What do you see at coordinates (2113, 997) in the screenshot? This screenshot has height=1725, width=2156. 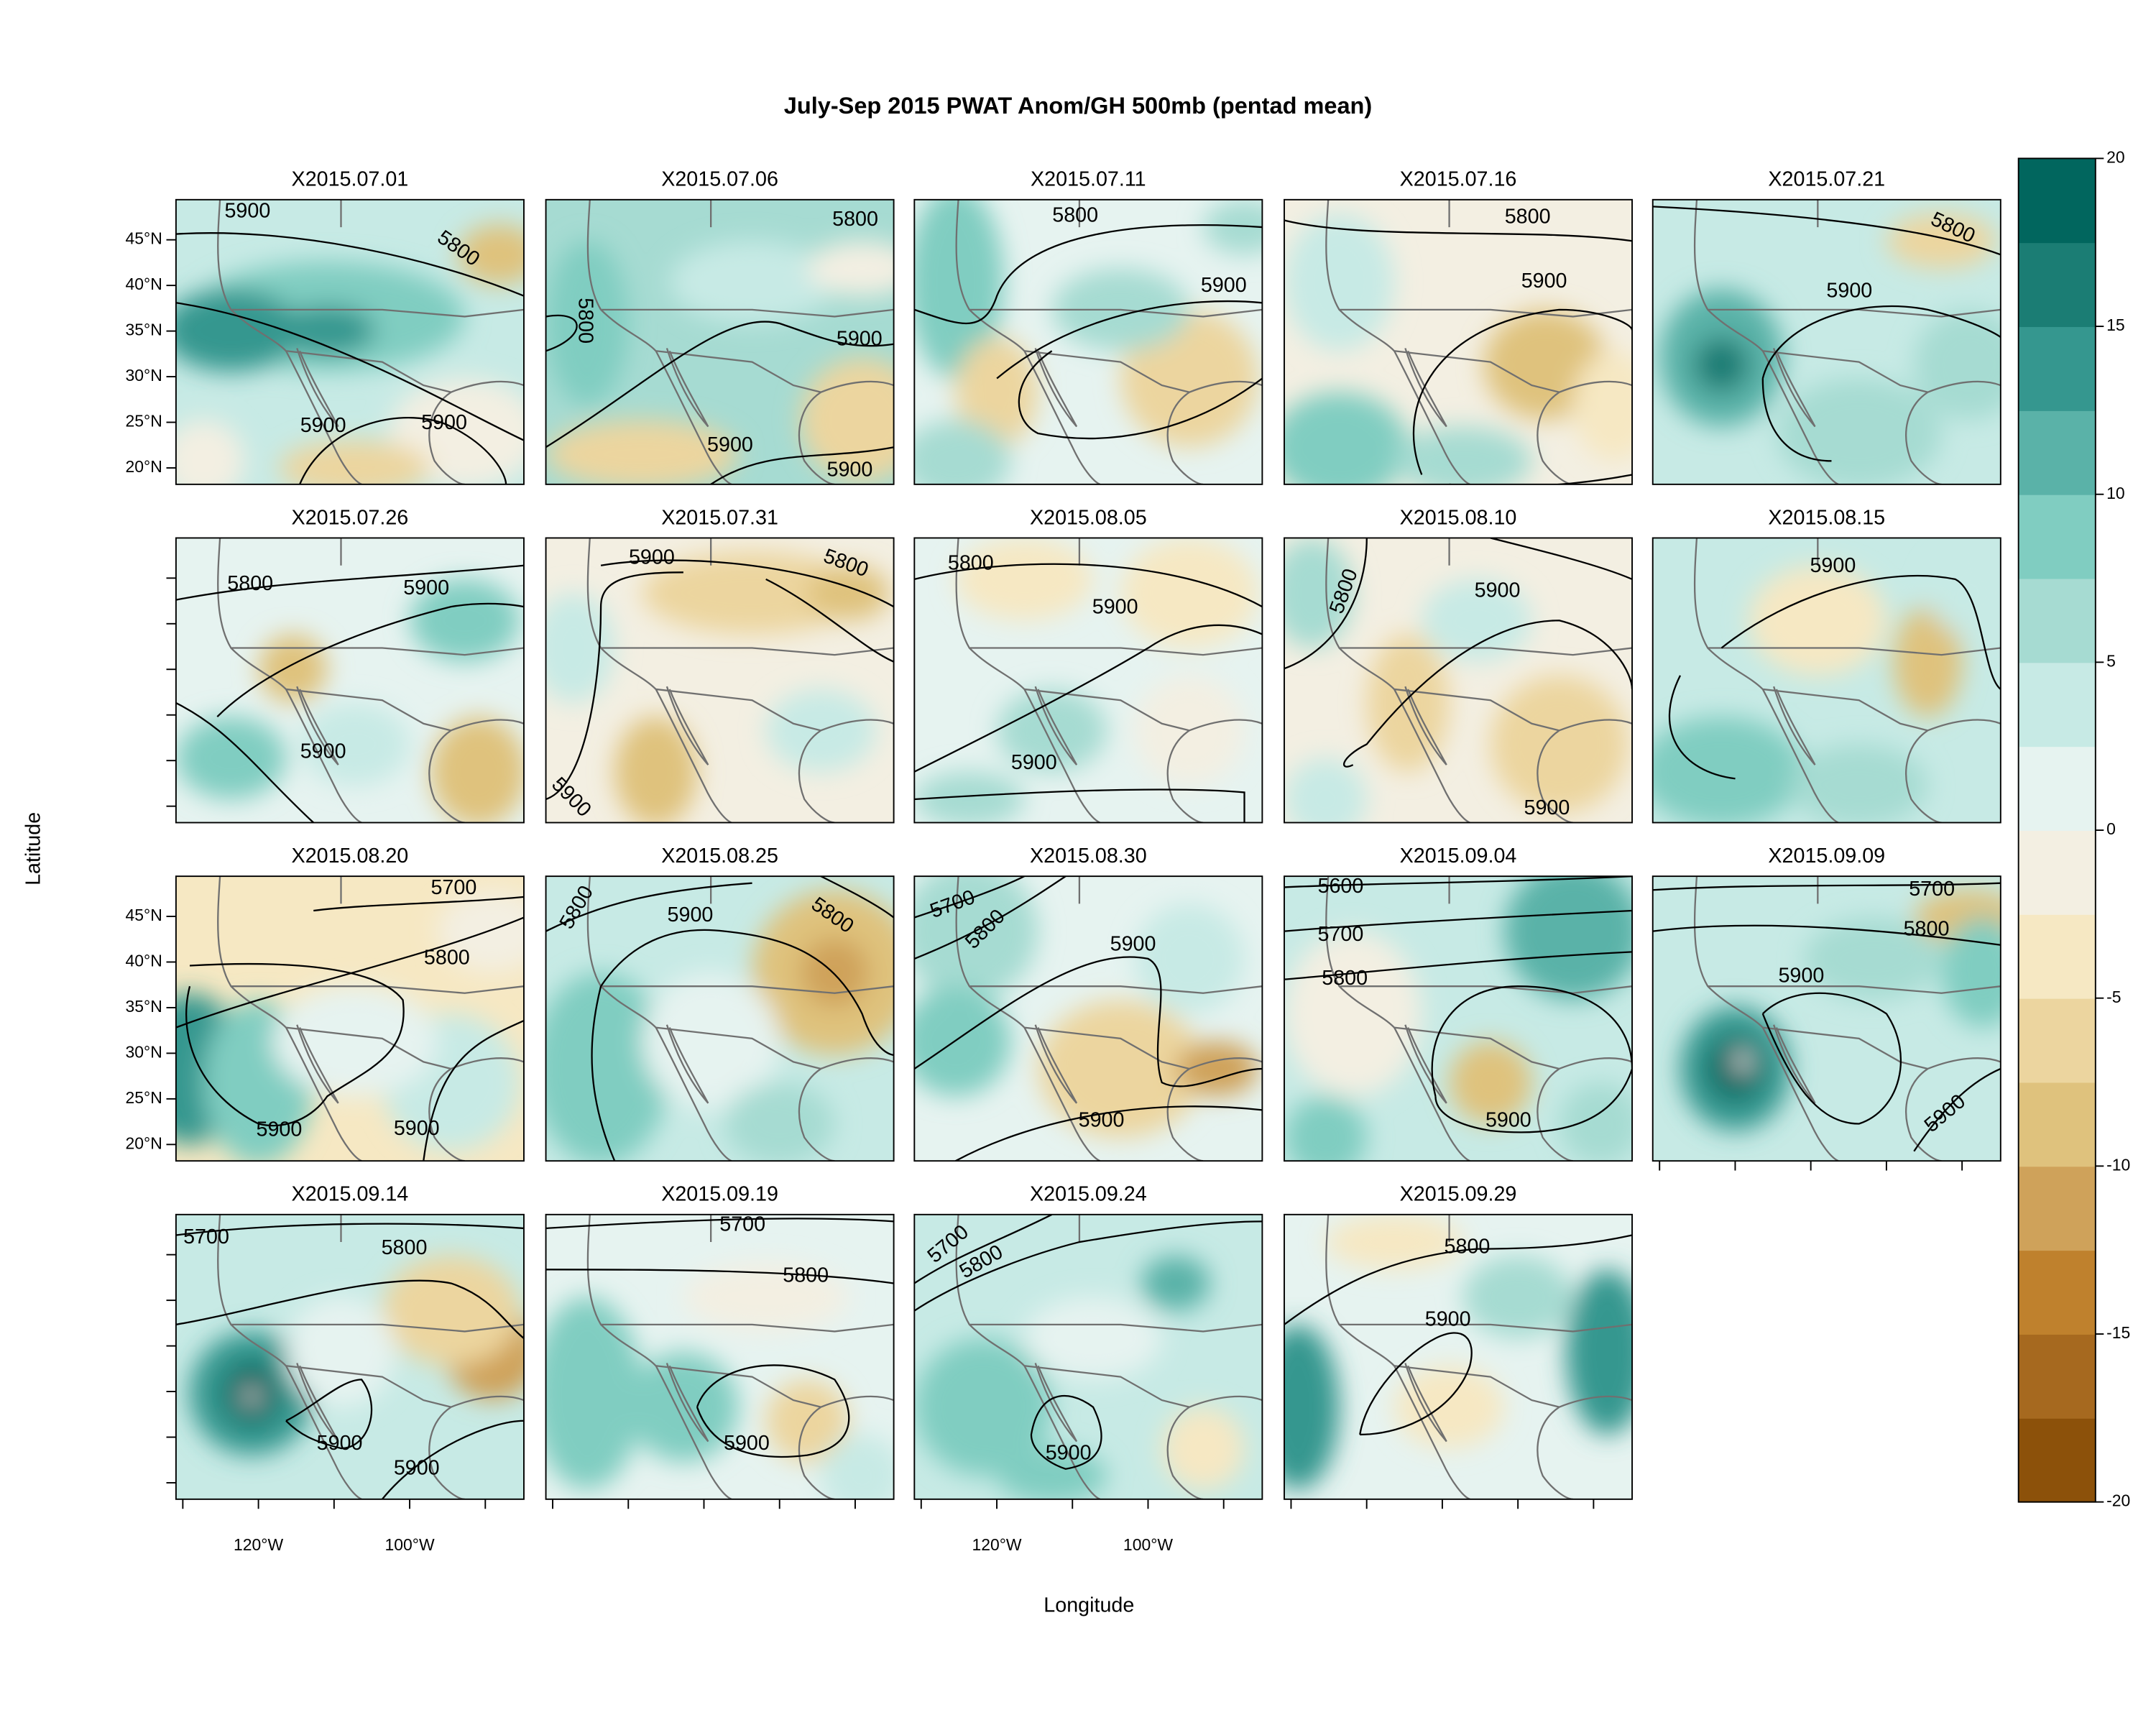 I see `colorbar-tick-label: -5` at bounding box center [2113, 997].